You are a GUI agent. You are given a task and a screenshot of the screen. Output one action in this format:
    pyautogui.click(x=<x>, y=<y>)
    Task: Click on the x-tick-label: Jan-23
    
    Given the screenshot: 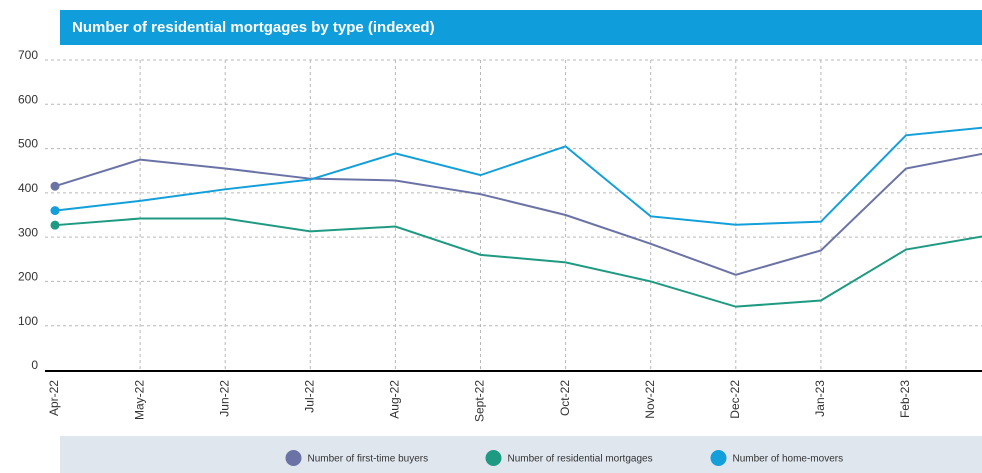 What is the action you would take?
    pyautogui.click(x=820, y=398)
    